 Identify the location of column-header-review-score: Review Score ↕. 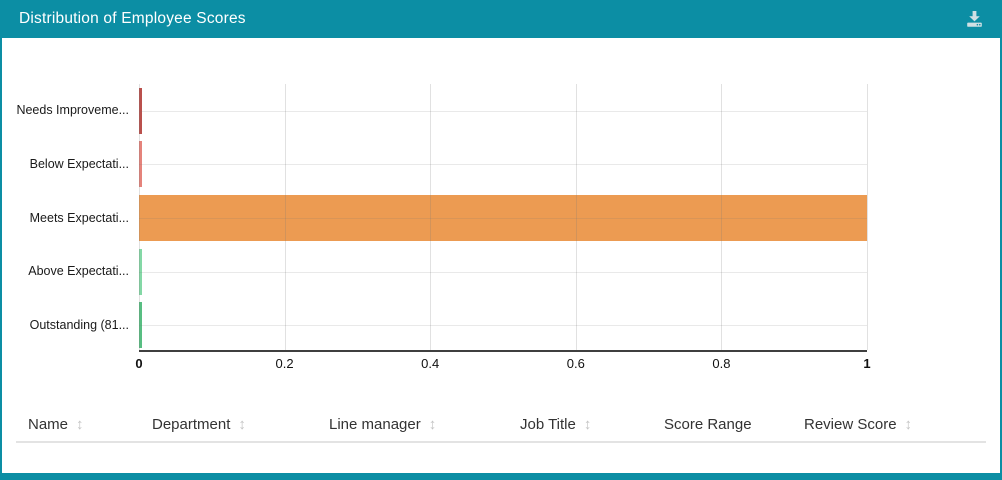
(858, 424).